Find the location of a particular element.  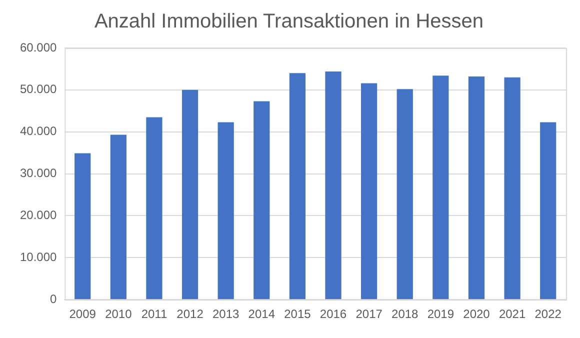

x-tick-label: 2012 is located at coordinates (190, 314).